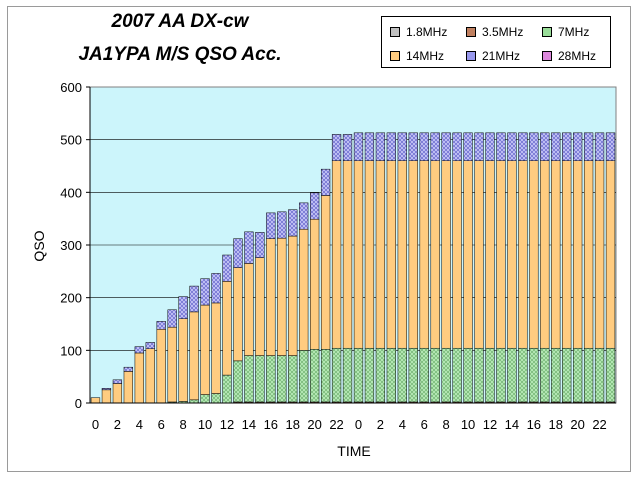 The image size is (640, 480). Describe the element at coordinates (471, 56) in the screenshot. I see `legend-swatch-21mhz` at that location.